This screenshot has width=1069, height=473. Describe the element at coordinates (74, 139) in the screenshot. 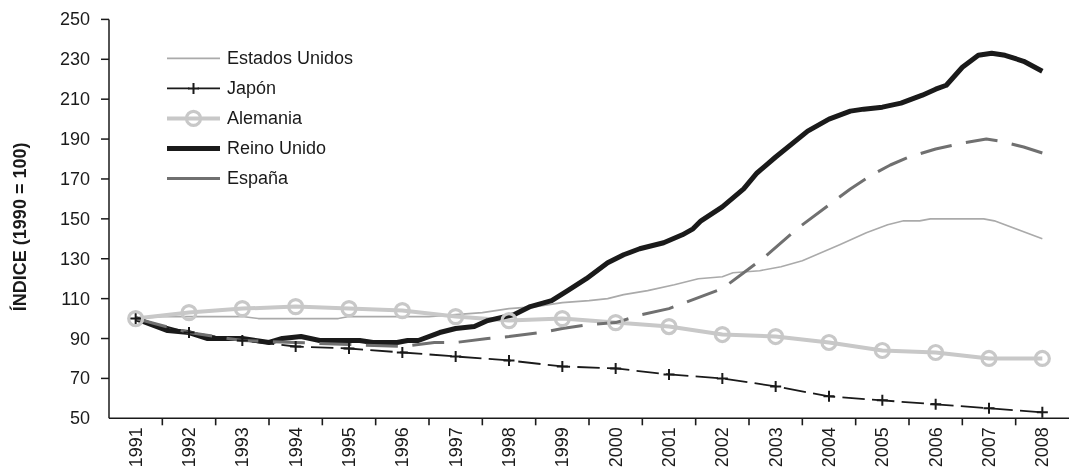

I see `y-tick-label: 190` at that location.